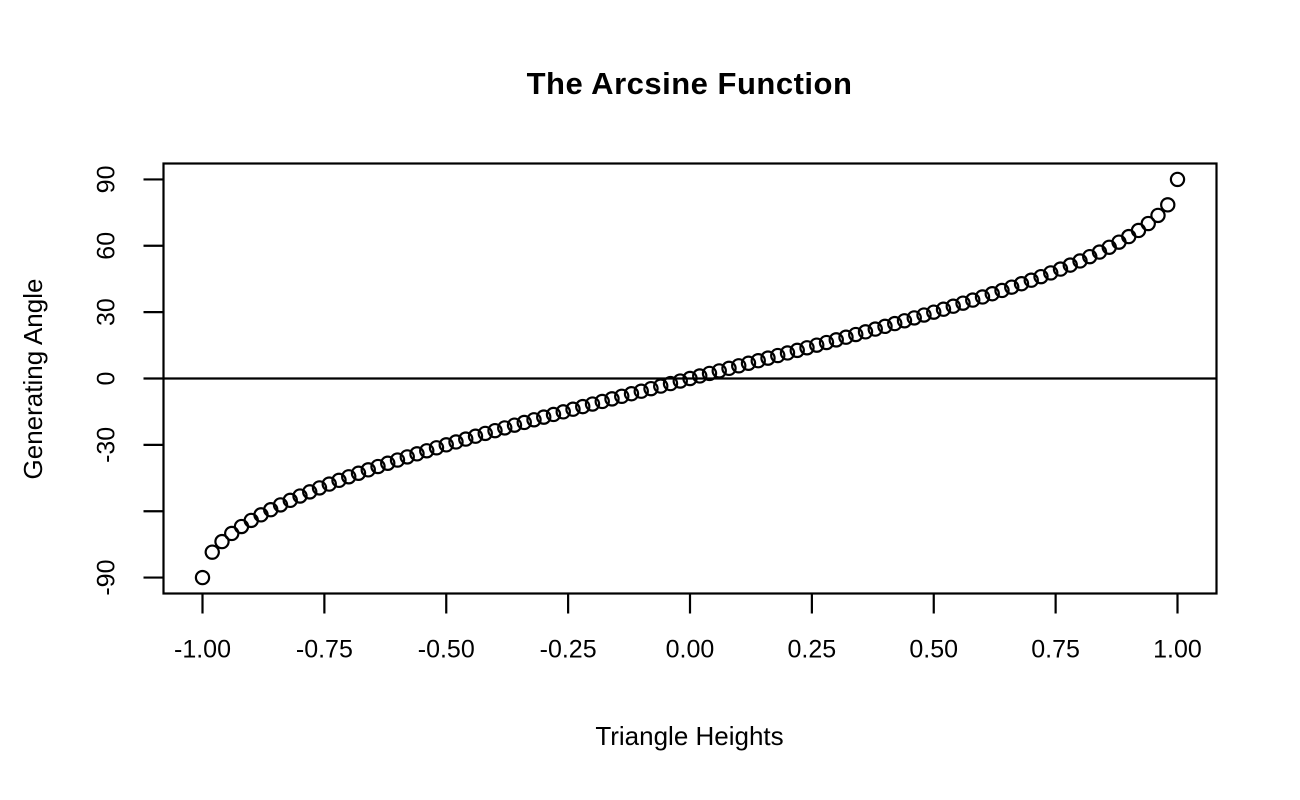 This screenshot has width=1300, height=800. What do you see at coordinates (324, 650) in the screenshot?
I see `x-tick-label: -0.75` at bounding box center [324, 650].